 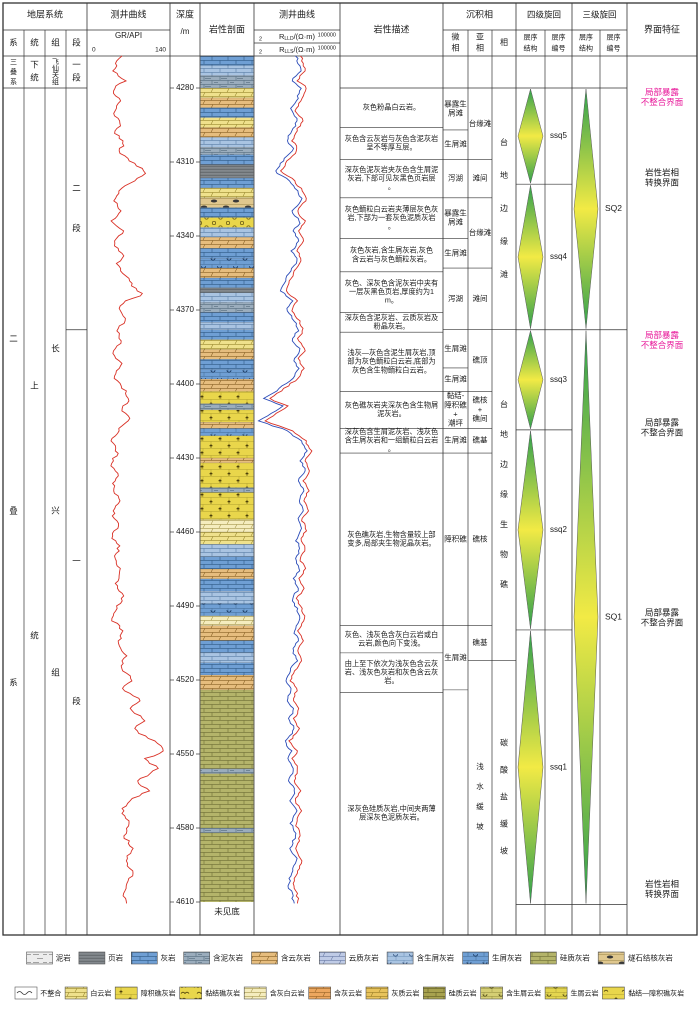 What do you see at coordinates (287, 992) in the screenshot?
I see `svg-text: 含灰白云岩` at bounding box center [287, 992].